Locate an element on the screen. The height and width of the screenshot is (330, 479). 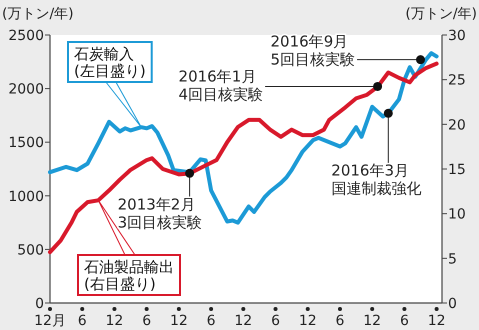
y2-tick-label: 20 is located at coordinates (457, 125).